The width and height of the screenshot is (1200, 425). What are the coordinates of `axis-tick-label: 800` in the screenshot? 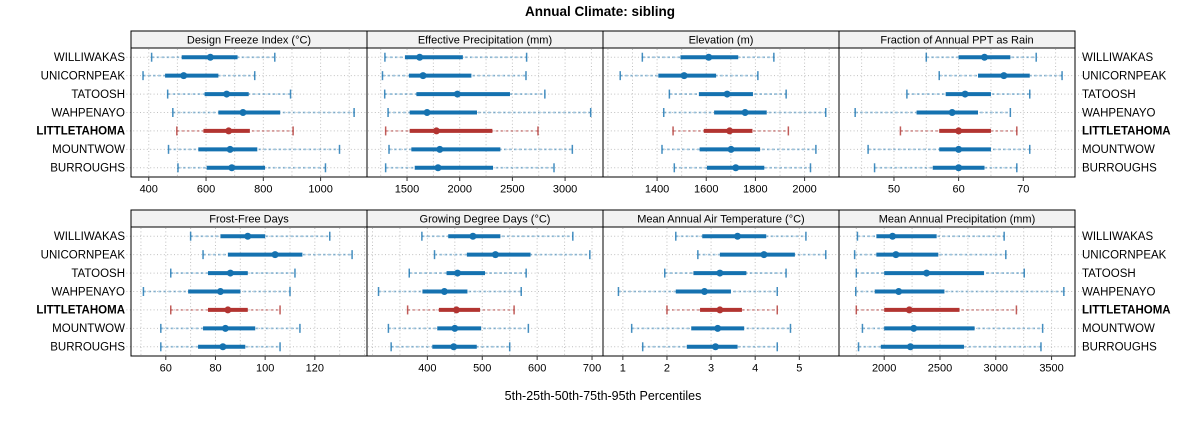 It's located at (263, 190).